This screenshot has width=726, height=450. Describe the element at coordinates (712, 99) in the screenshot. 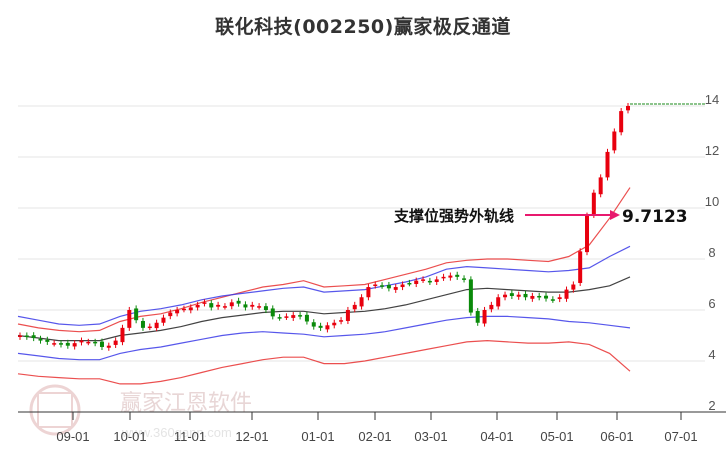

I see `y-tick-label: 14` at that location.